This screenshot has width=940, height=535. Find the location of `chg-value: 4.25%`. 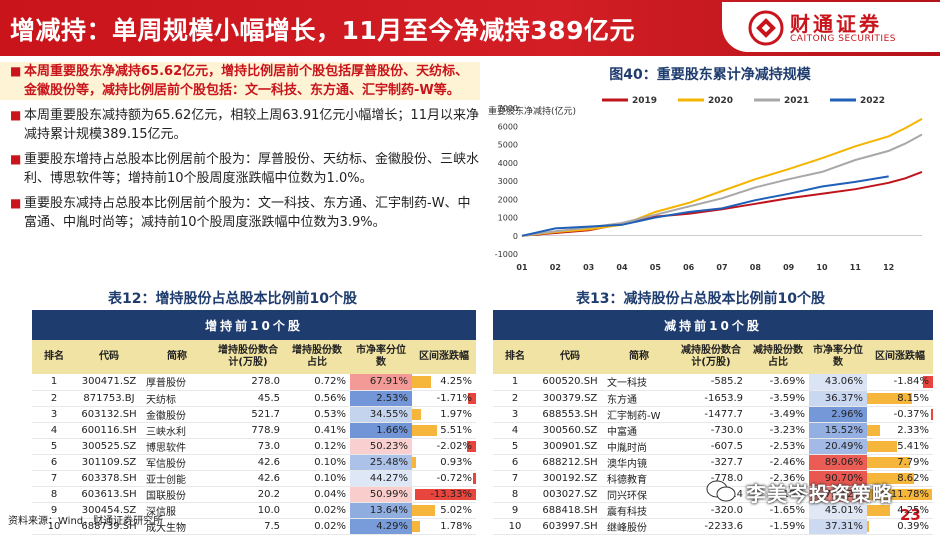

chg-value: 4.25% is located at coordinates (913, 510).